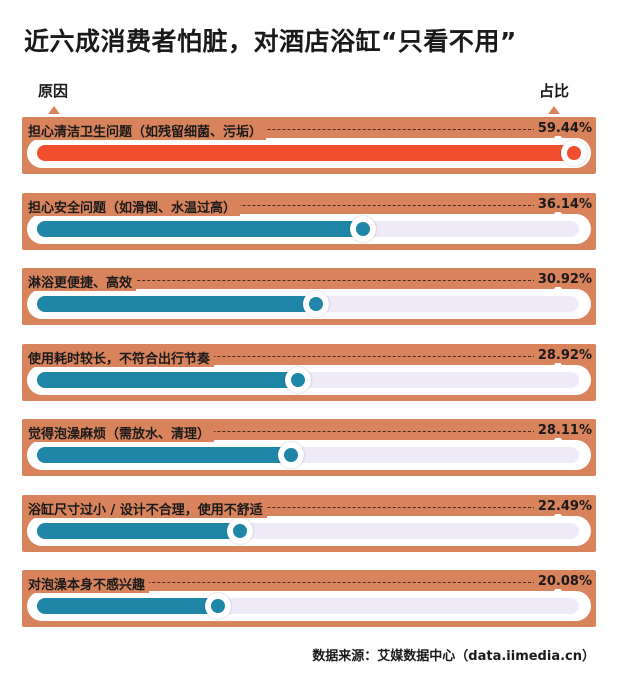 This screenshot has height=680, width=617. Describe the element at coordinates (562, 581) in the screenshot. I see `bar-value-label: 20.08%` at that location.